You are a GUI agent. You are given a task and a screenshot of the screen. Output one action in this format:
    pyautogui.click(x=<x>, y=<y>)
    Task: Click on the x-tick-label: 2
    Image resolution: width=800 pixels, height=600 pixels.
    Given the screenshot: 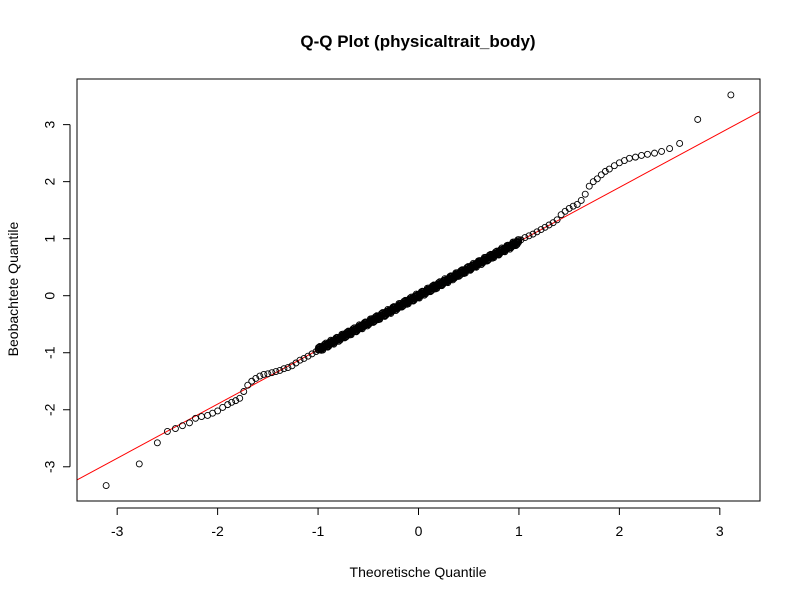 What is the action you would take?
    pyautogui.click(x=619, y=531)
    